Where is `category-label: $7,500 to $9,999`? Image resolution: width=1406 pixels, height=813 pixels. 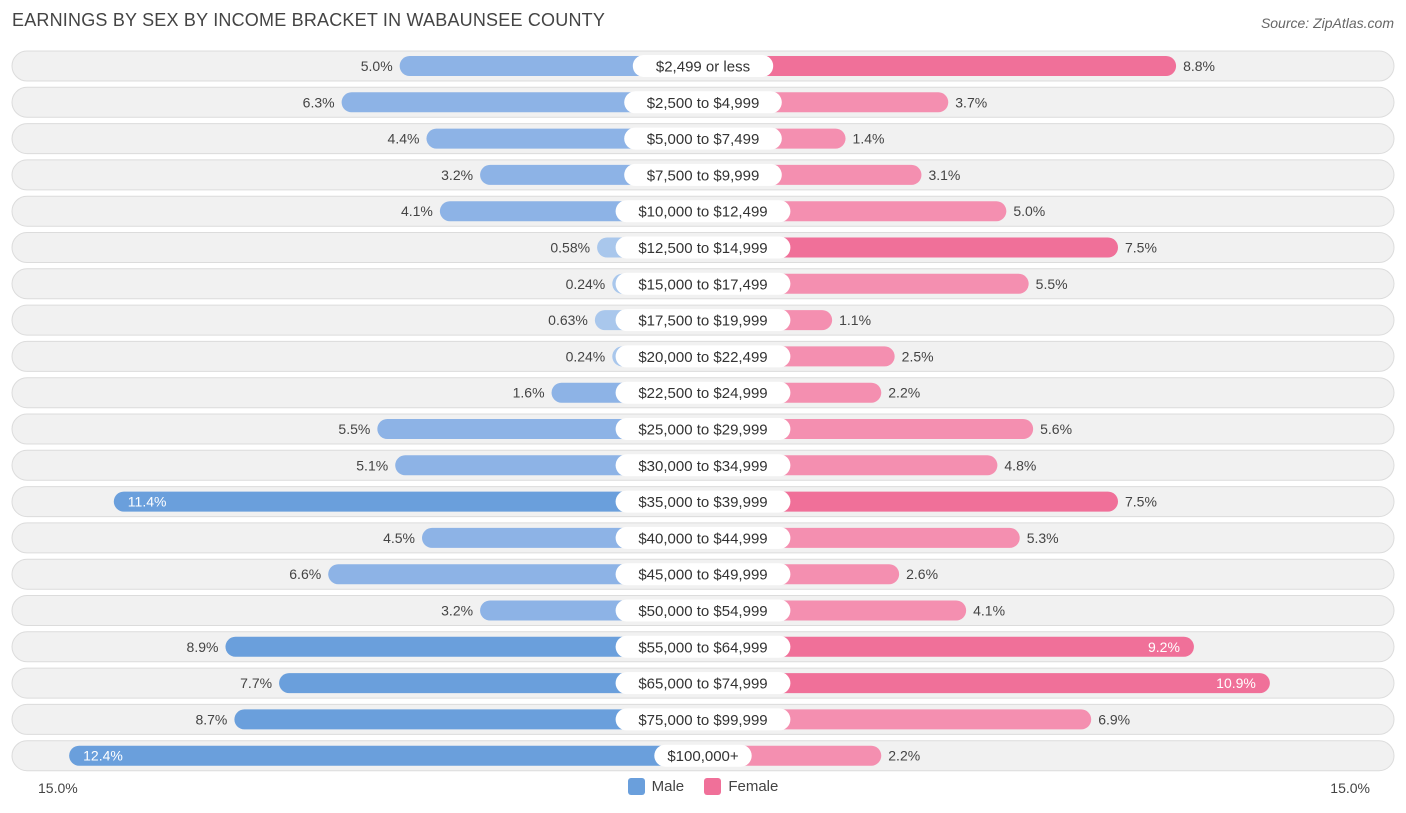
category-label: $7,500 to $9,999 is located at coordinates (703, 175).